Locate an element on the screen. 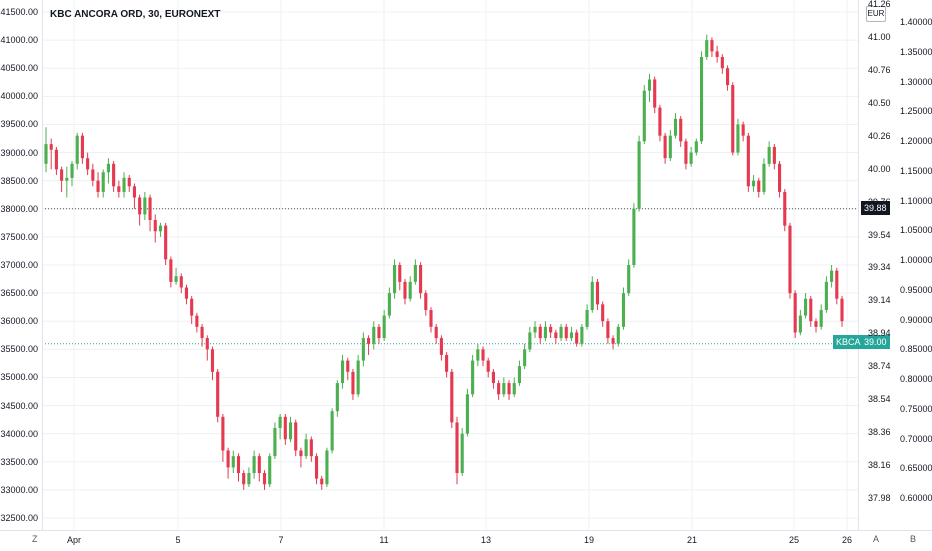 The height and width of the screenshot is (551, 932). right-axis-ratio-label: 0.95000 is located at coordinates (916, 289).